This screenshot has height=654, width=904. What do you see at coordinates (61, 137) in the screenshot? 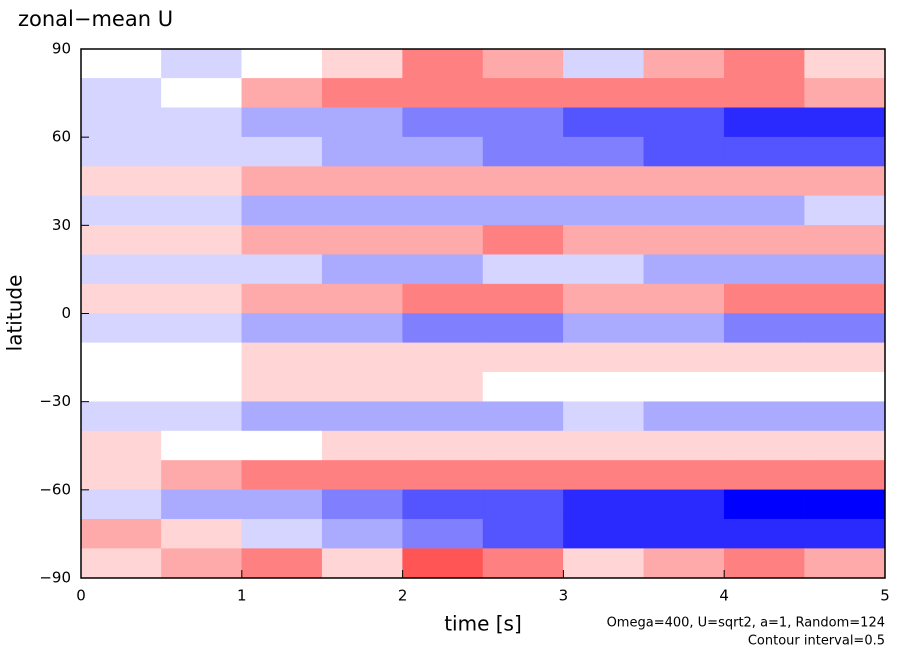
I see `y-tick-label: 60` at bounding box center [61, 137].